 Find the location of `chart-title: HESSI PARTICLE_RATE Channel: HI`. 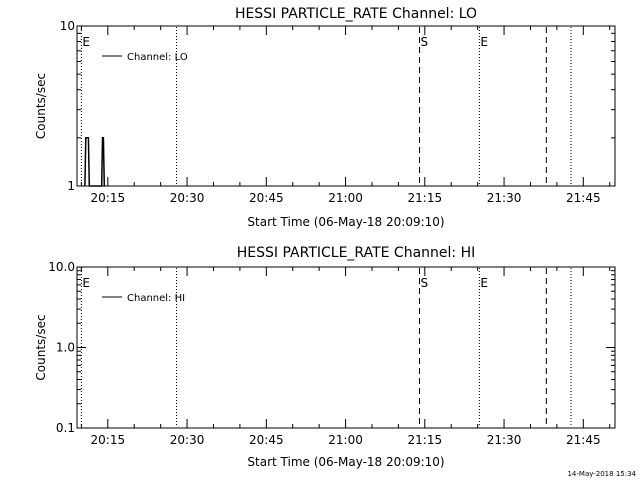

chart-title: HESSI PARTICLE_RATE Channel: HI is located at coordinates (356, 253).